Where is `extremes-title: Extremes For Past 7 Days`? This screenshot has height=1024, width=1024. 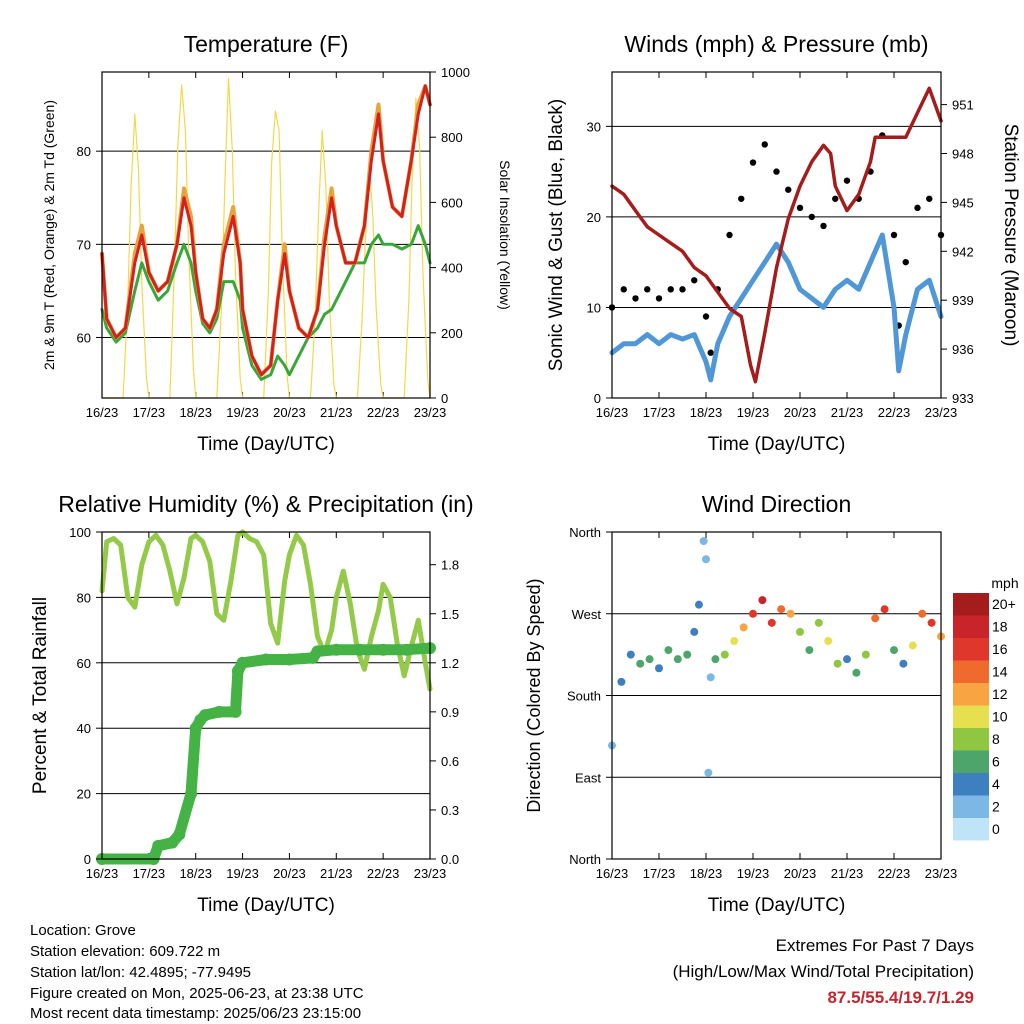 extremes-title: Extremes For Past 7 Days is located at coordinates (874, 945).